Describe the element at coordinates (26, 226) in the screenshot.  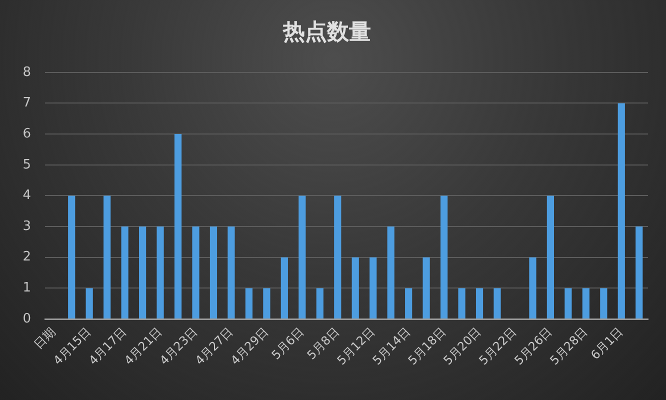
I see `y-tick-label: 3` at that location.